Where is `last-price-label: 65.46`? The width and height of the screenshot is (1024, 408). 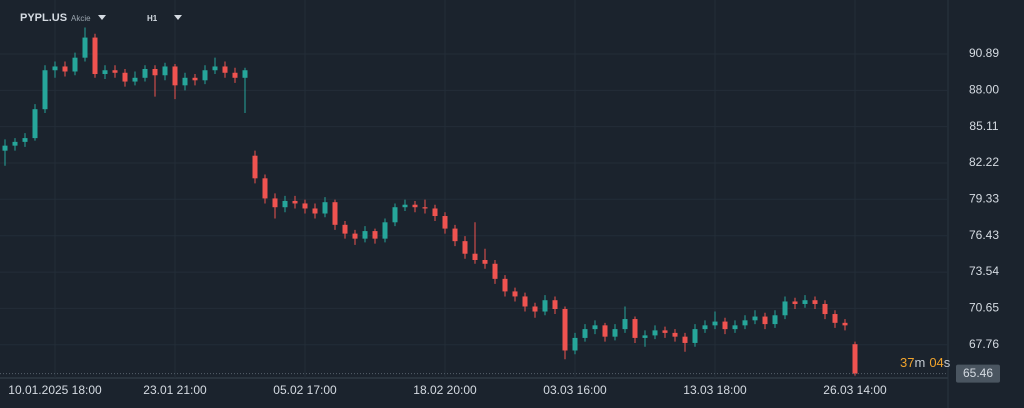
last-price-label: 65.46 is located at coordinates (978, 373).